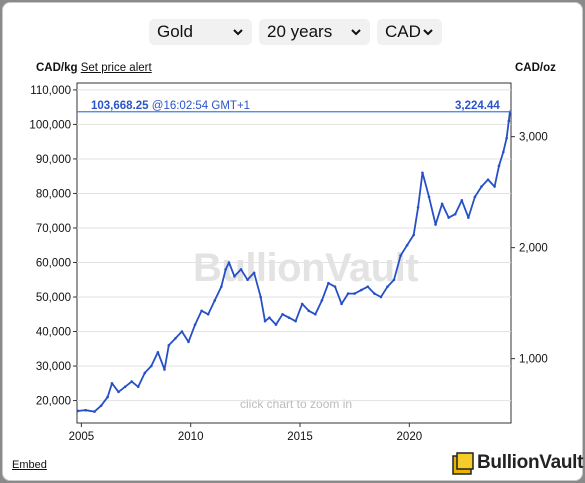  I want to click on x-tick-label: 2010, so click(191, 437).